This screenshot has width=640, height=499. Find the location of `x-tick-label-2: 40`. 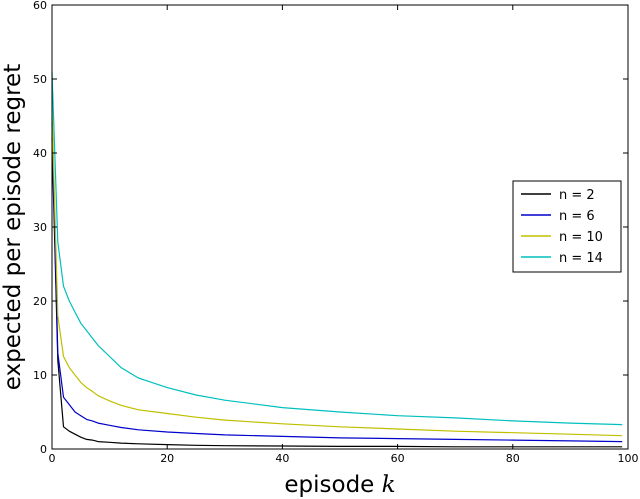

x-tick-label-2: 40 is located at coordinates (282, 458).